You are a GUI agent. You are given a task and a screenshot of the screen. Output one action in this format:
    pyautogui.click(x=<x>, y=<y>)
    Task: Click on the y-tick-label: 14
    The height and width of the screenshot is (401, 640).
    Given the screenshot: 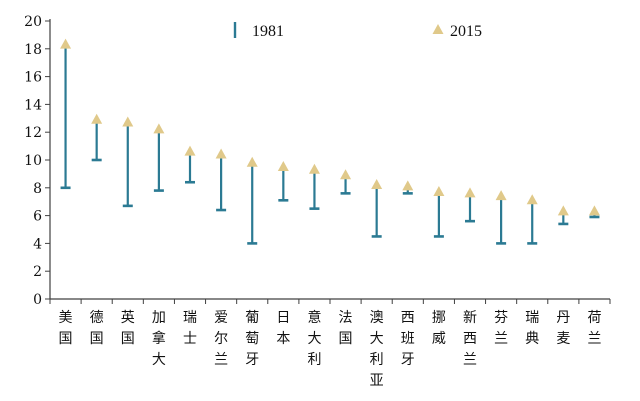 What is the action you would take?
    pyautogui.click(x=33, y=105)
    